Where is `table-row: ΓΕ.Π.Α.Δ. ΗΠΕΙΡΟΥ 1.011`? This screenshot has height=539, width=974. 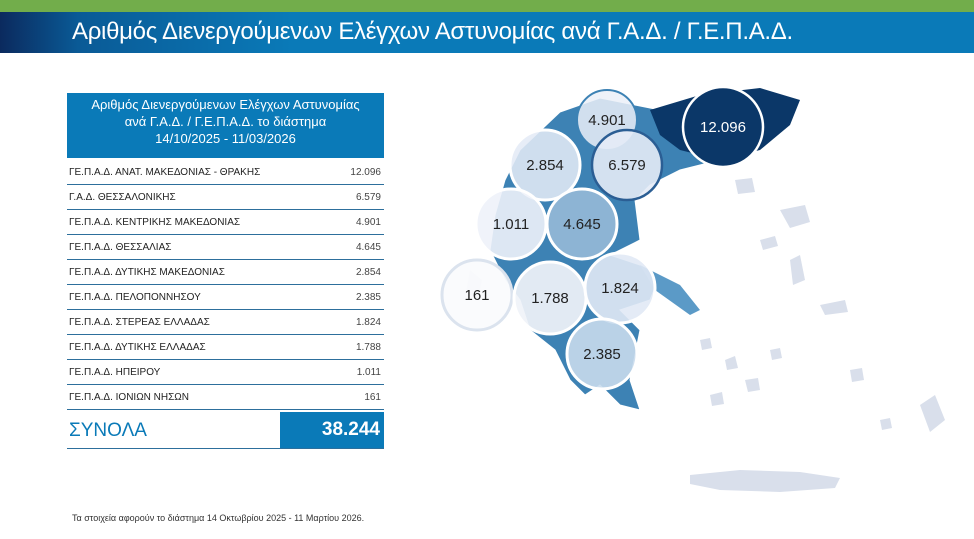 table-row: ΓΕ.Π.Α.Δ. ΗΠΕΙΡΟΥ 1.011 is located at coordinates (225, 372).